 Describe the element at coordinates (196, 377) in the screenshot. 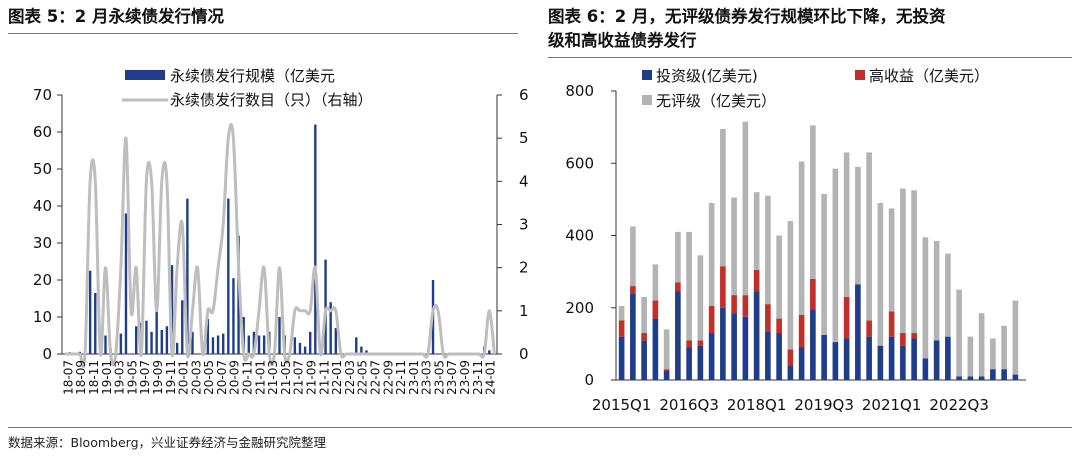

I see `left-x-tick-label: 20-03` at that location.